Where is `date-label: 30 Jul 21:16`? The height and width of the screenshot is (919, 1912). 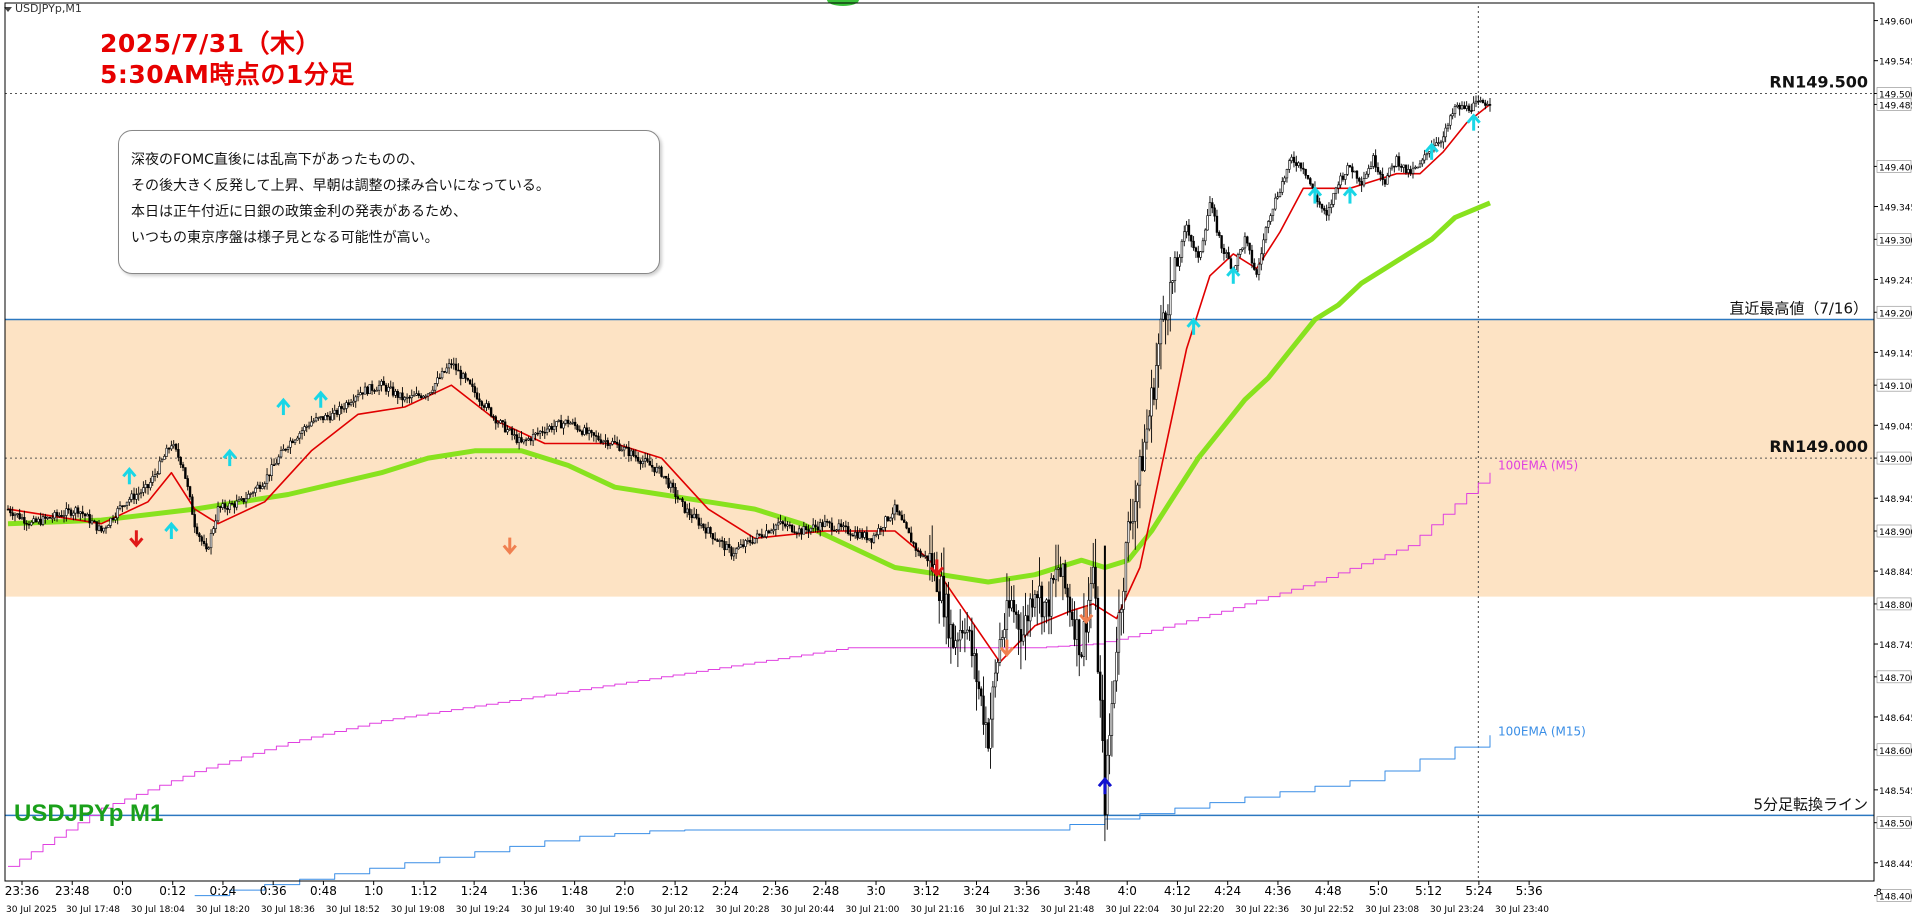 date-label: 30 Jul 21:16 is located at coordinates (937, 910).